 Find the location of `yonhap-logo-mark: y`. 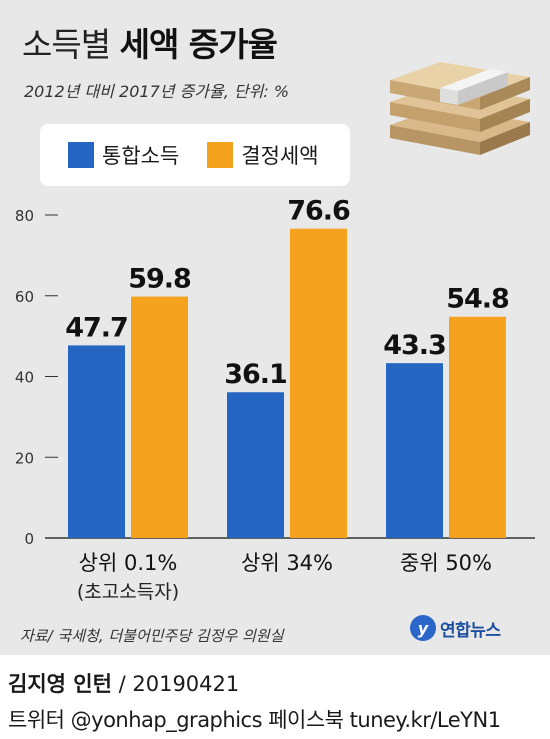

yonhap-logo-mark: y is located at coordinates (423, 628).